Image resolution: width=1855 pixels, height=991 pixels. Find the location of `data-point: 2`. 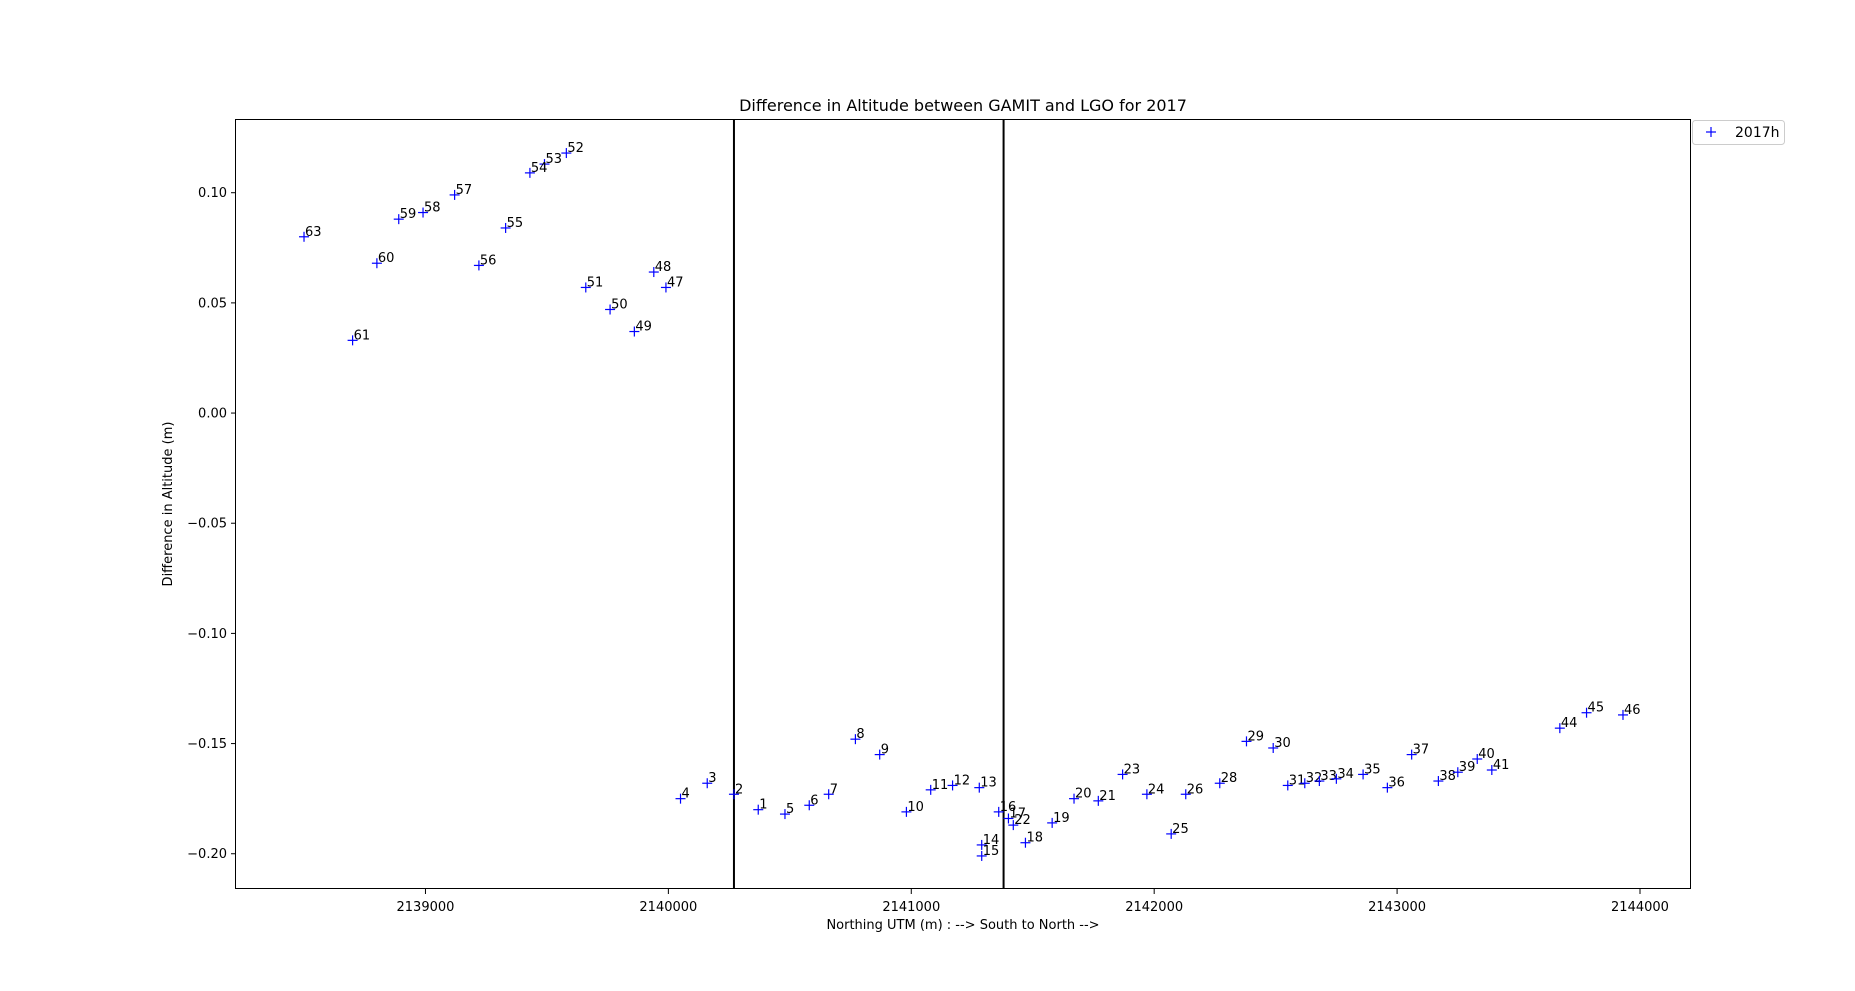

data-point: 2 is located at coordinates (735, 791).